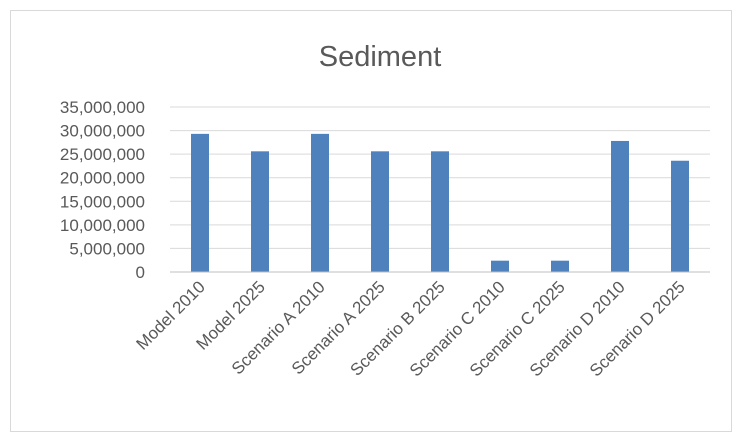  Describe the element at coordinates (102, 201) in the screenshot. I see `y-tick-label: 15,000,000` at that location.